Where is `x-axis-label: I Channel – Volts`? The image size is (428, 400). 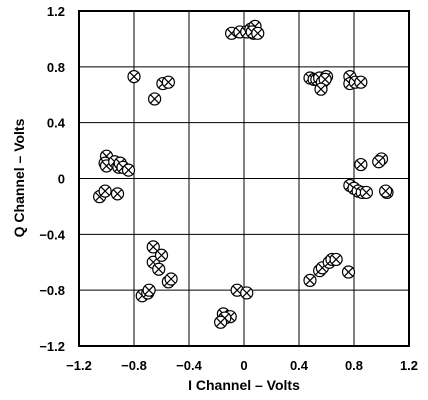
x-axis-label: I Channel – Volts is located at coordinates (244, 385).